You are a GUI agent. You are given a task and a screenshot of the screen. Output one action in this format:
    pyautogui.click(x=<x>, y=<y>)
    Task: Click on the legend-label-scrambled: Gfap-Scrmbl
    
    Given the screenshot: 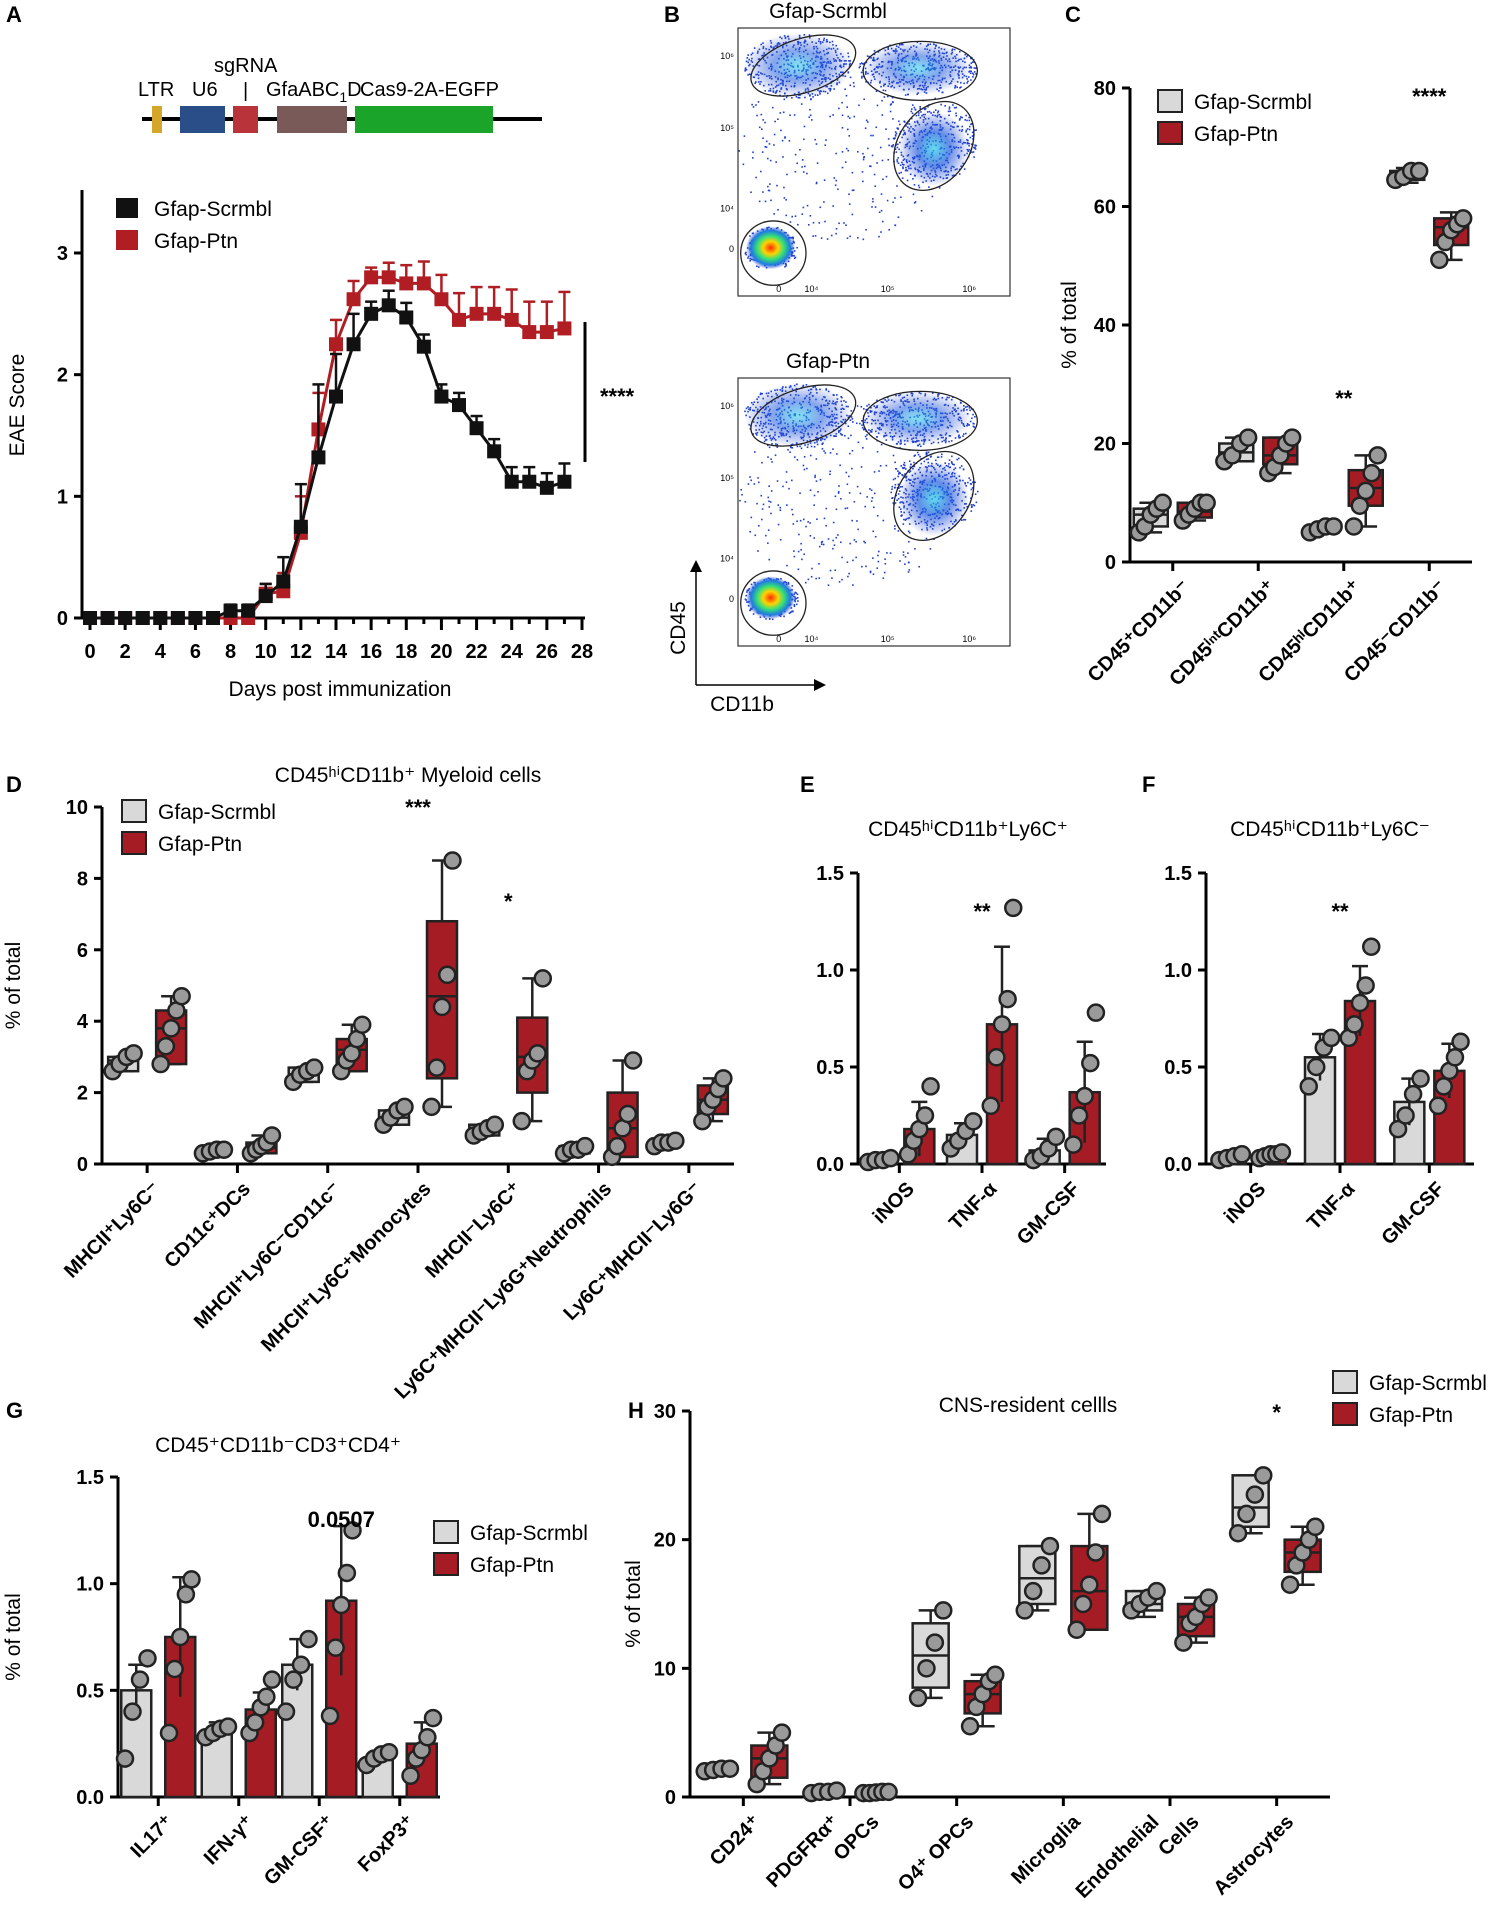 What is the action you would take?
    pyautogui.click(x=529, y=1533)
    